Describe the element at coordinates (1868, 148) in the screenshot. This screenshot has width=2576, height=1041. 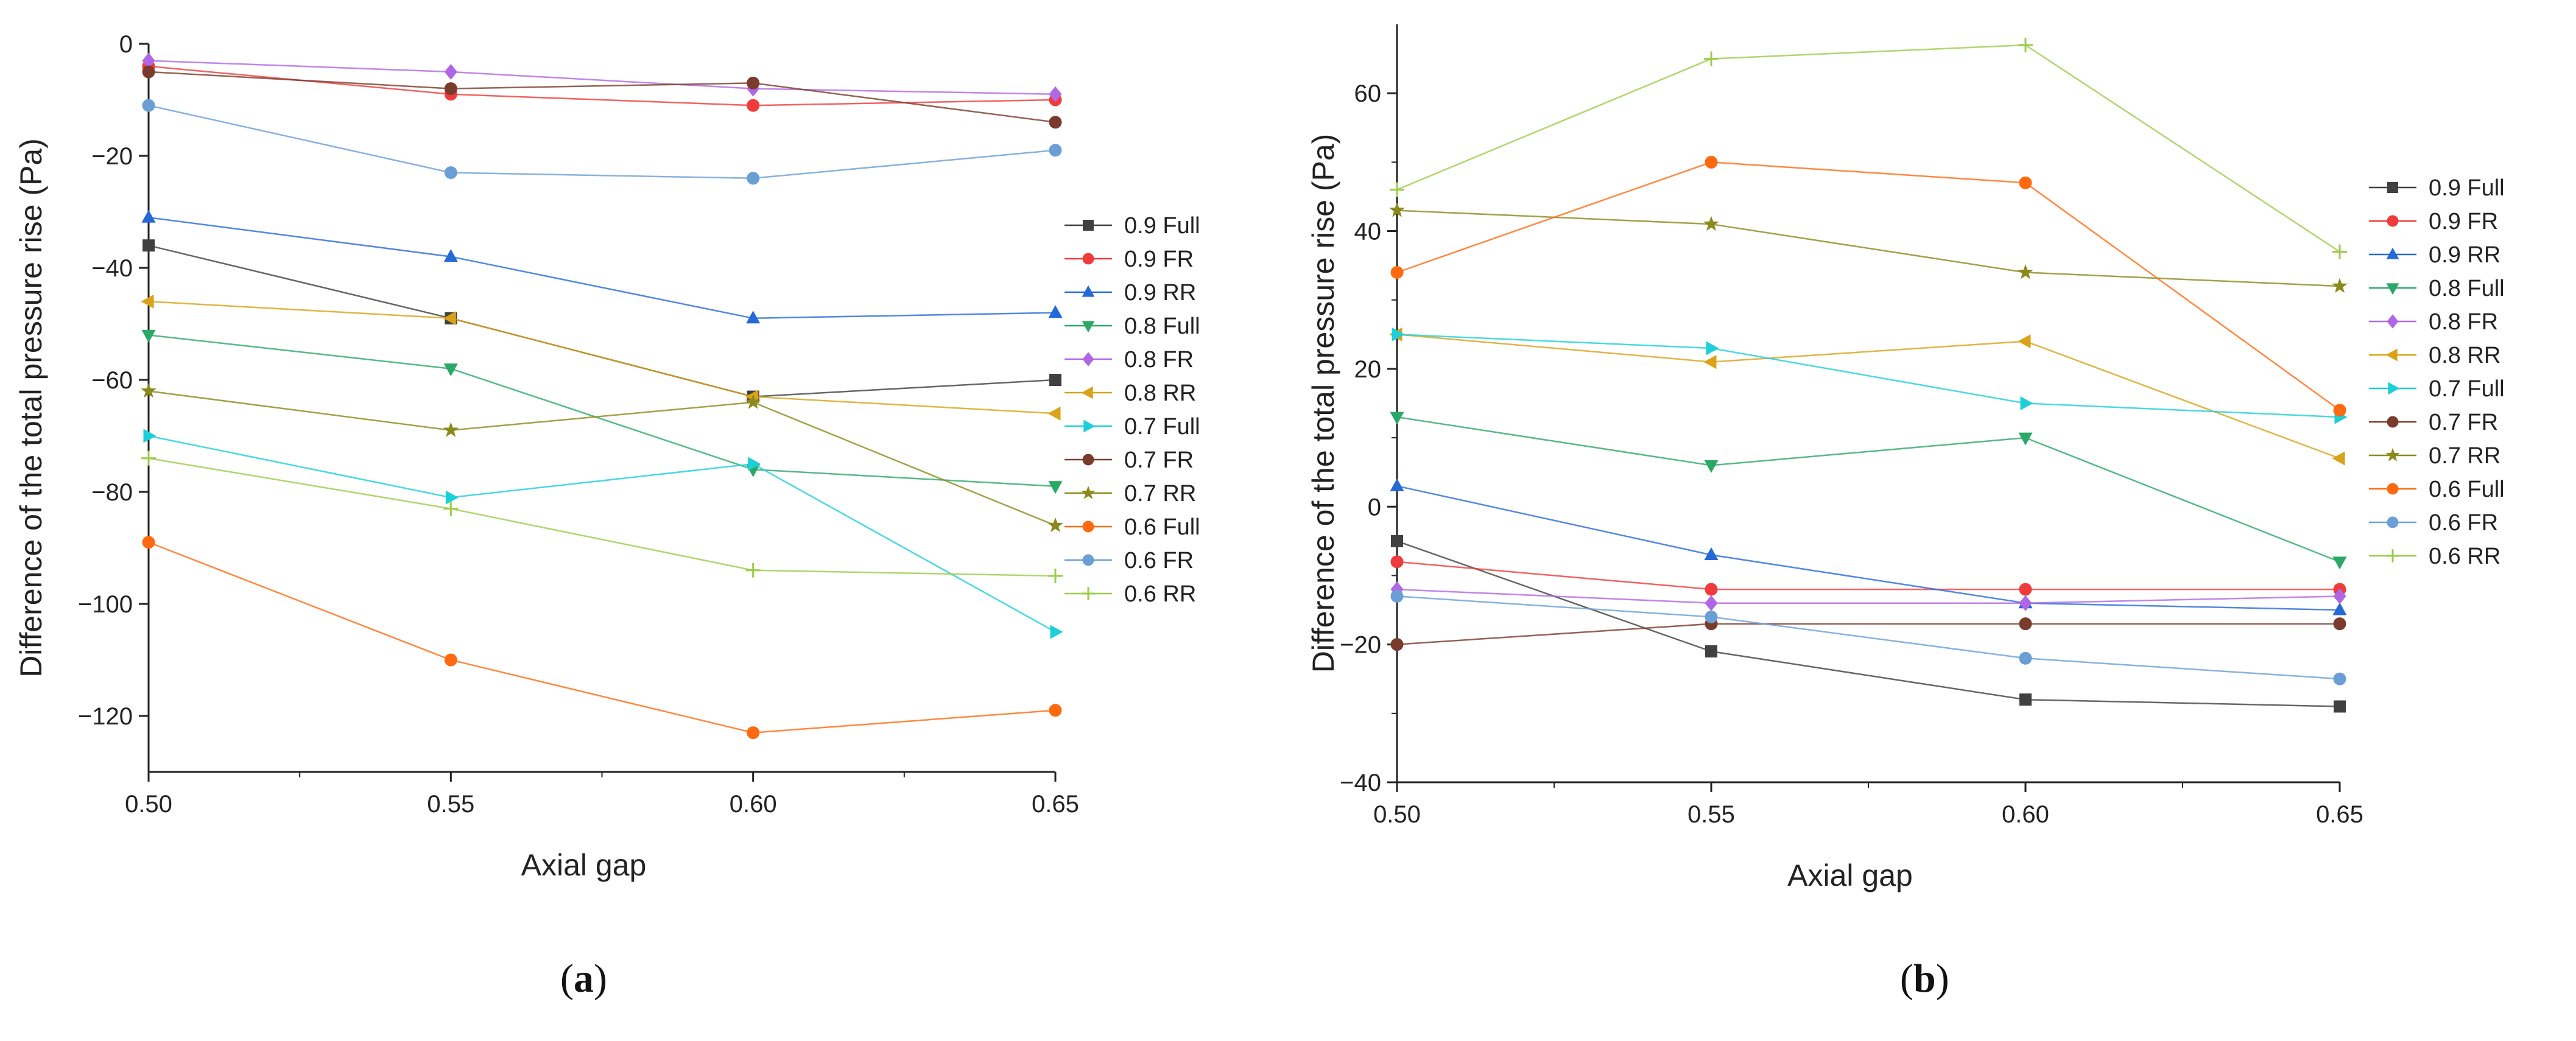
I see `series-0-6-rr` at that location.